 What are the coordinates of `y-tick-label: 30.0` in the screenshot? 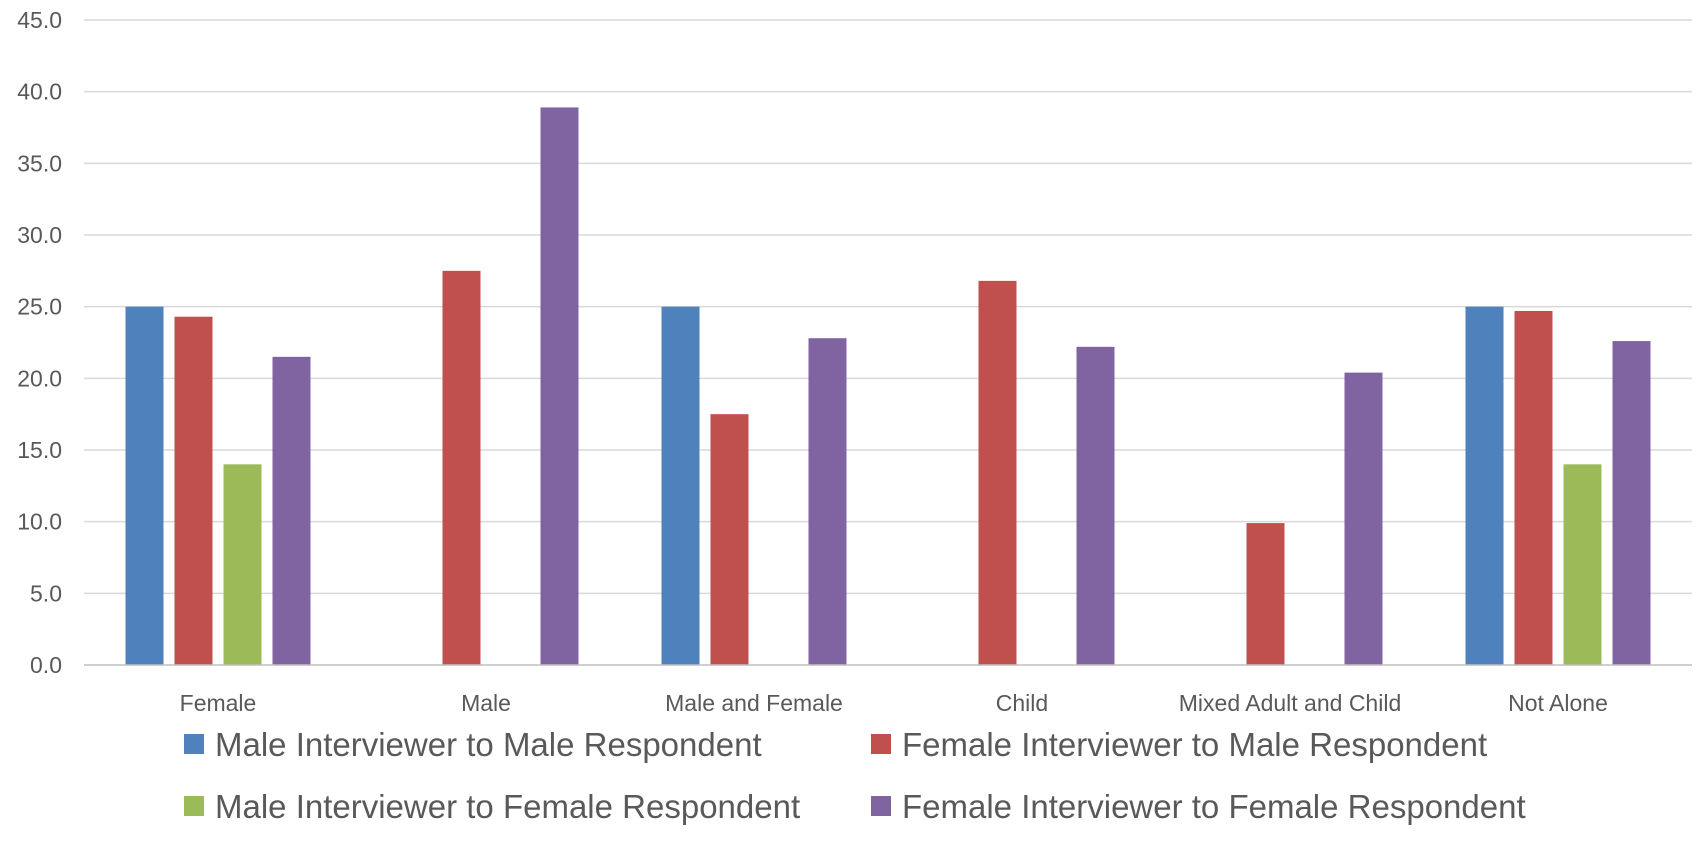 It's located at (39, 235).